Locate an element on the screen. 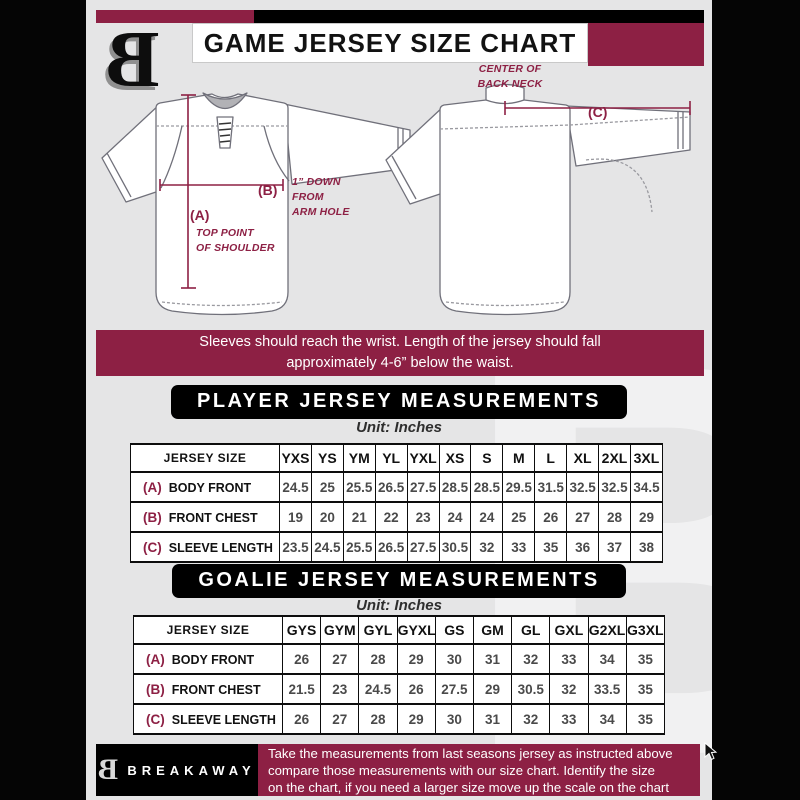 The image size is (800, 800). row-label: (A) BODY FRONT is located at coordinates (205, 487).